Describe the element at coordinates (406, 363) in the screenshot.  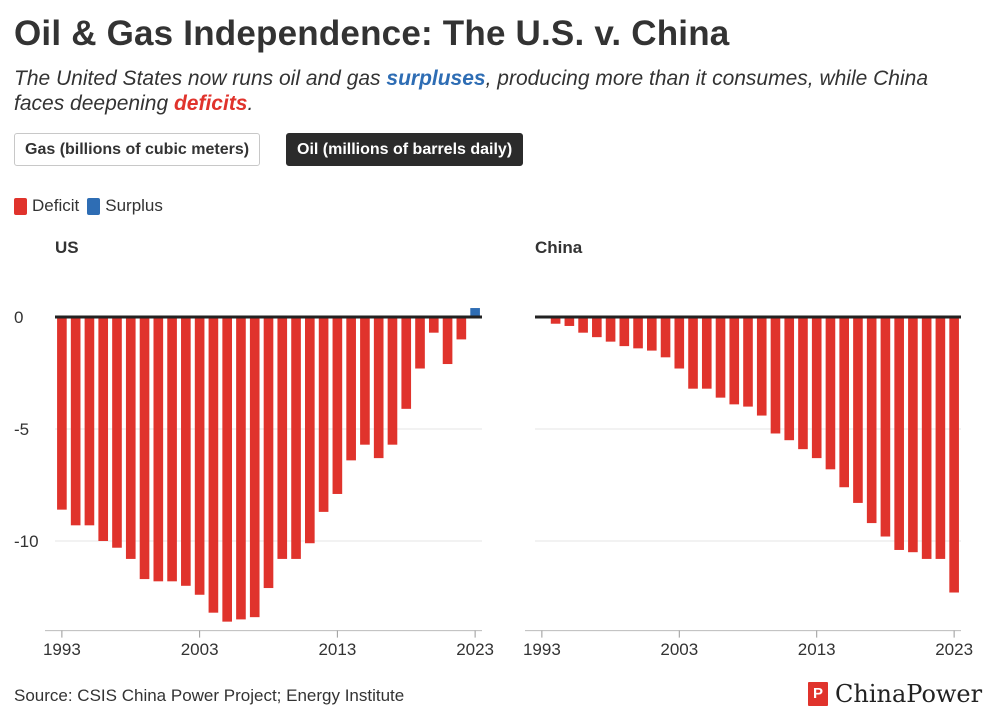
I see `bar-us-2018` at that location.